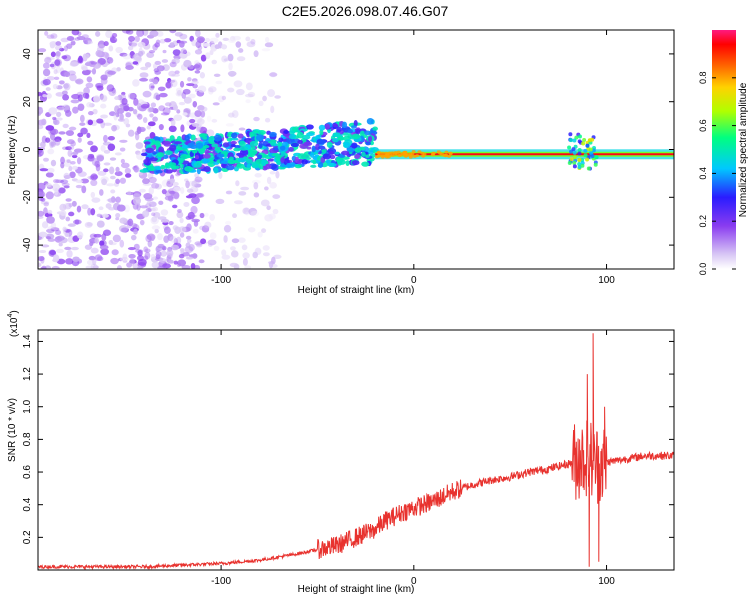 This screenshot has width=750, height=600. What do you see at coordinates (27, 439) in the screenshot?
I see `bottom-ytick-label: 0.8` at bounding box center [27, 439].